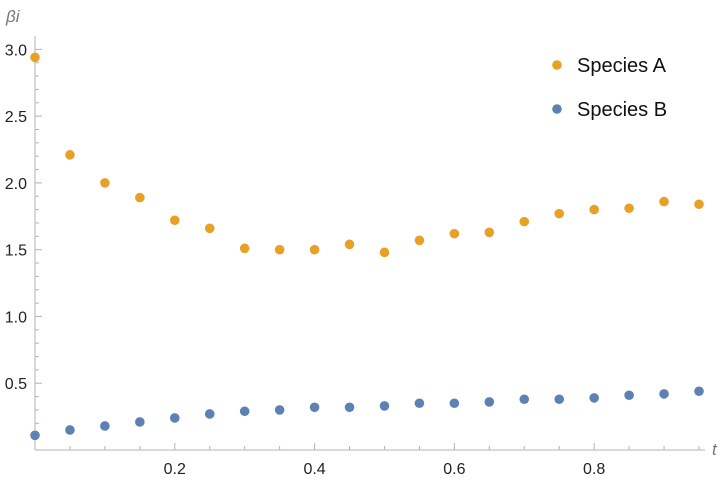 The width and height of the screenshot is (720, 484). I want to click on y-tick-label: 2.5, so click(16, 117).